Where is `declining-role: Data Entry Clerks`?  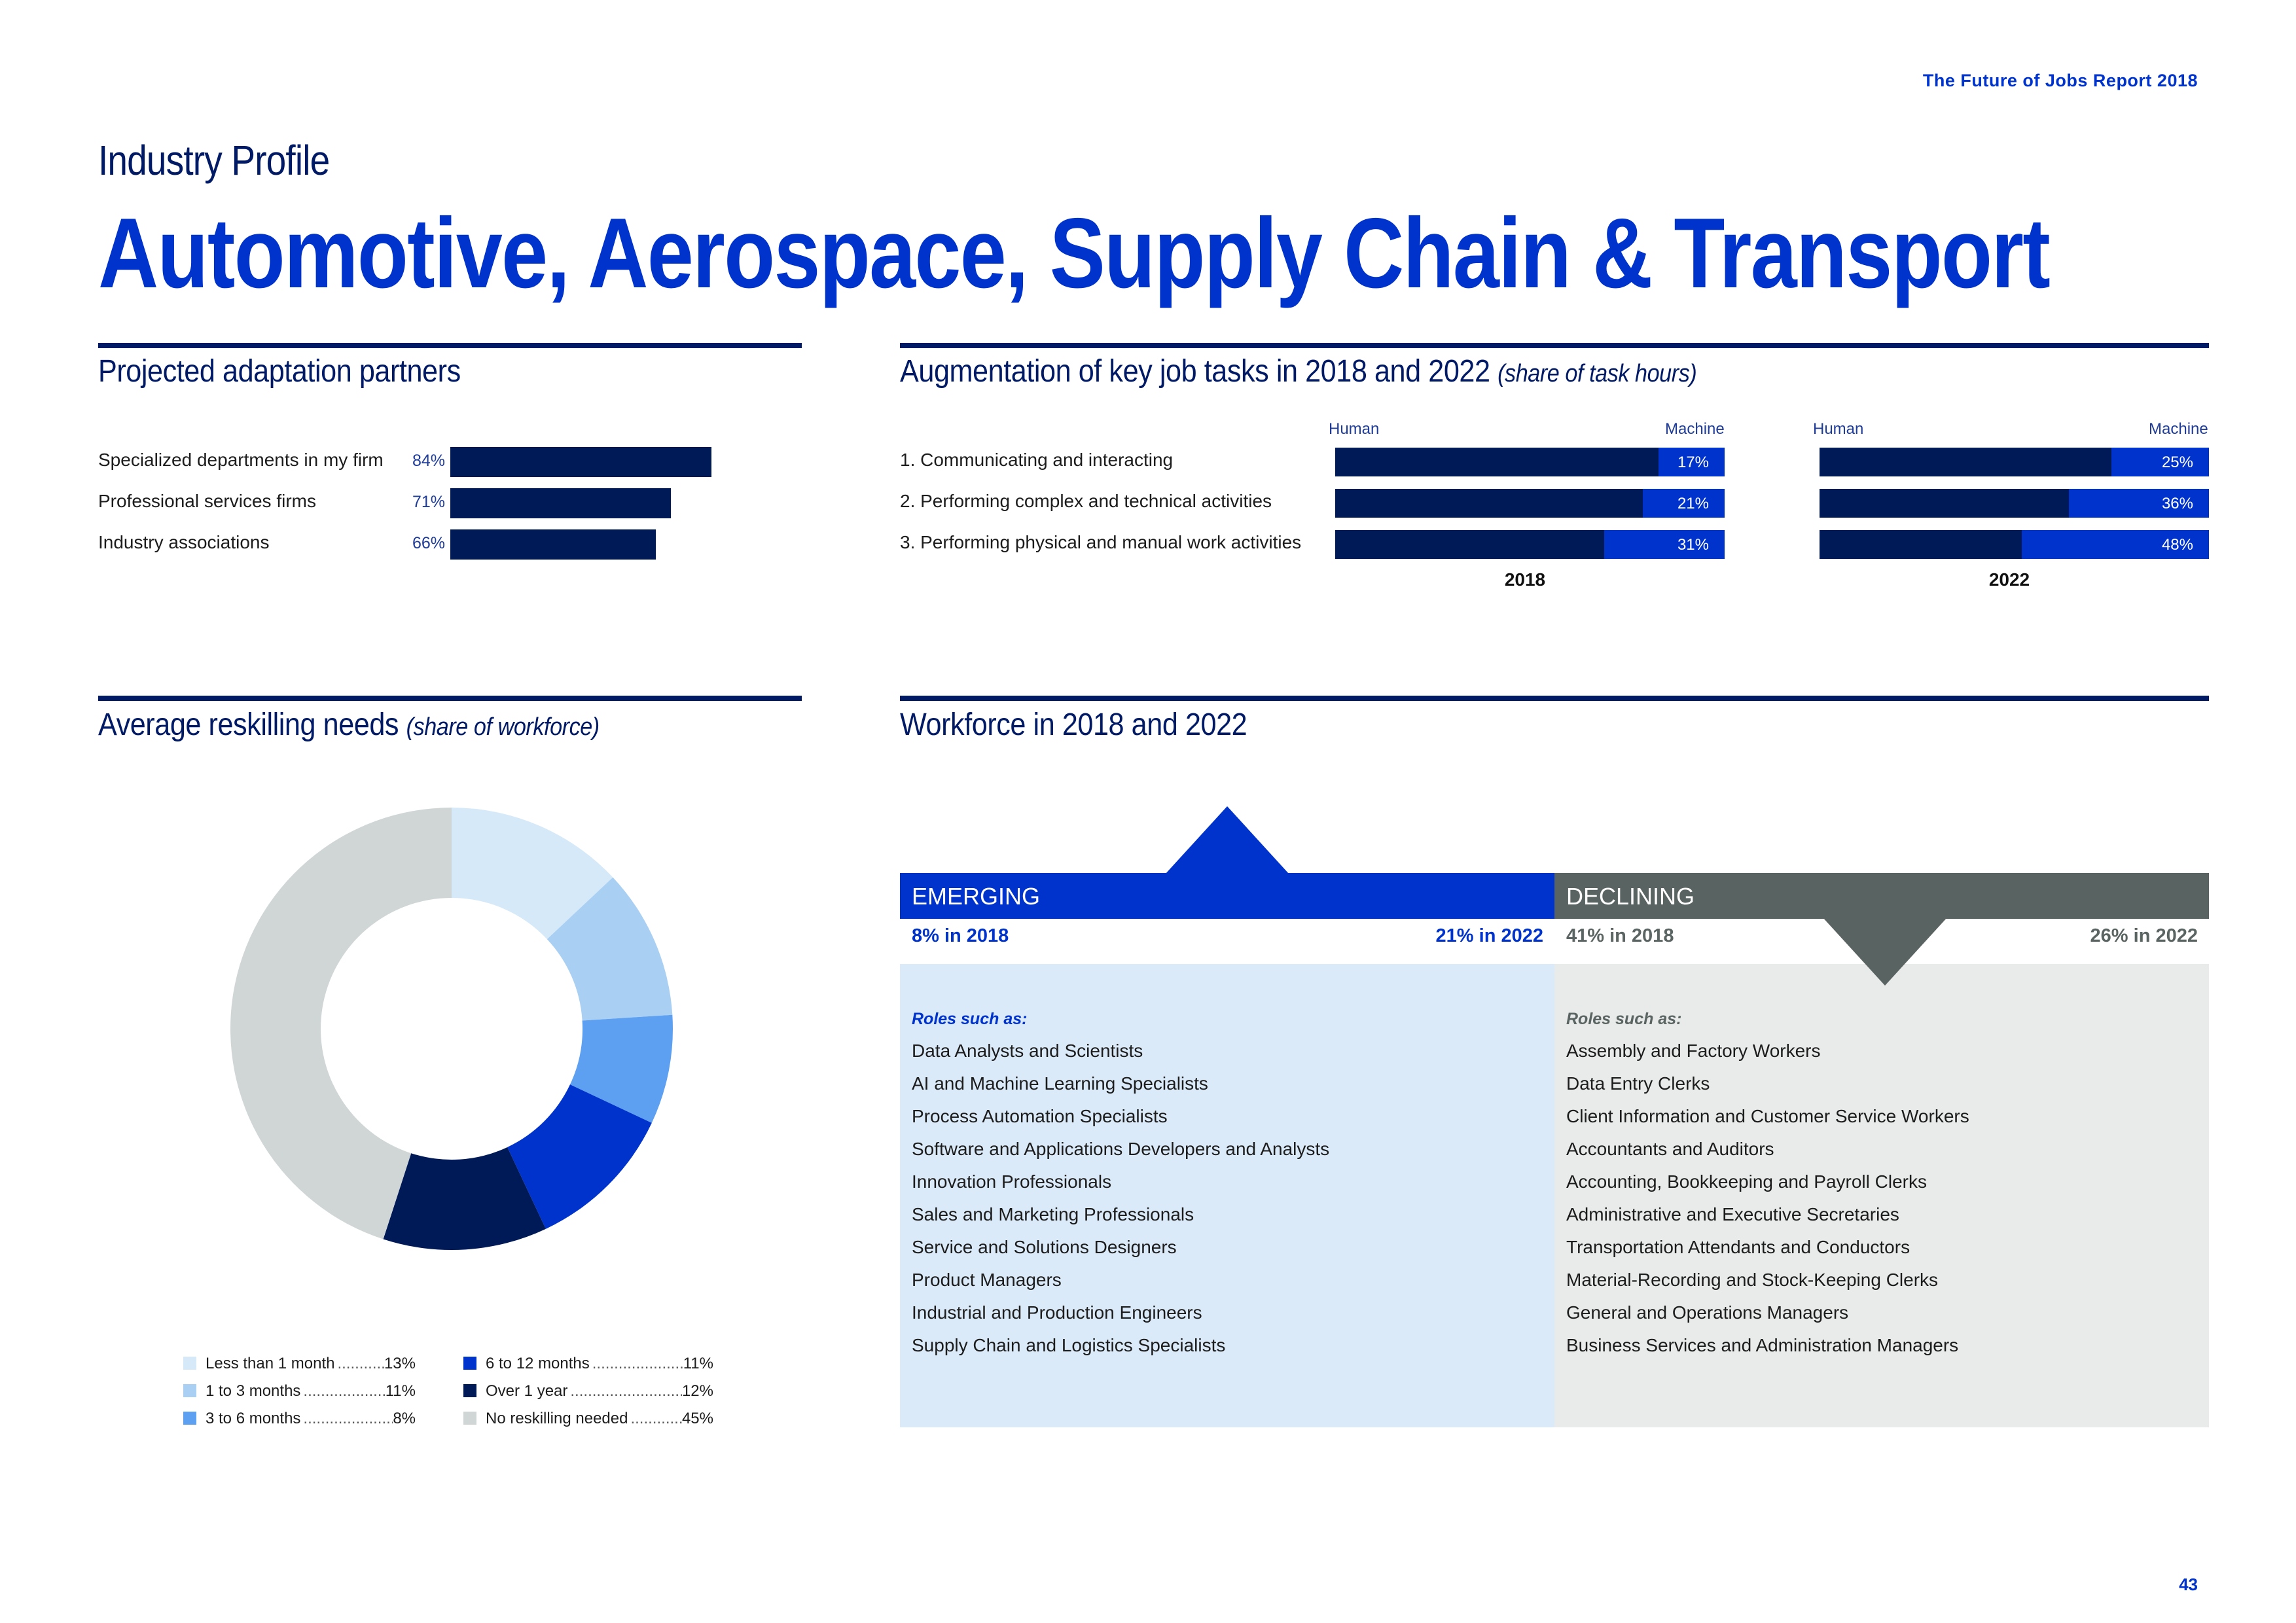
declining-role: Data Entry Clerks is located at coordinates (1638, 1083).